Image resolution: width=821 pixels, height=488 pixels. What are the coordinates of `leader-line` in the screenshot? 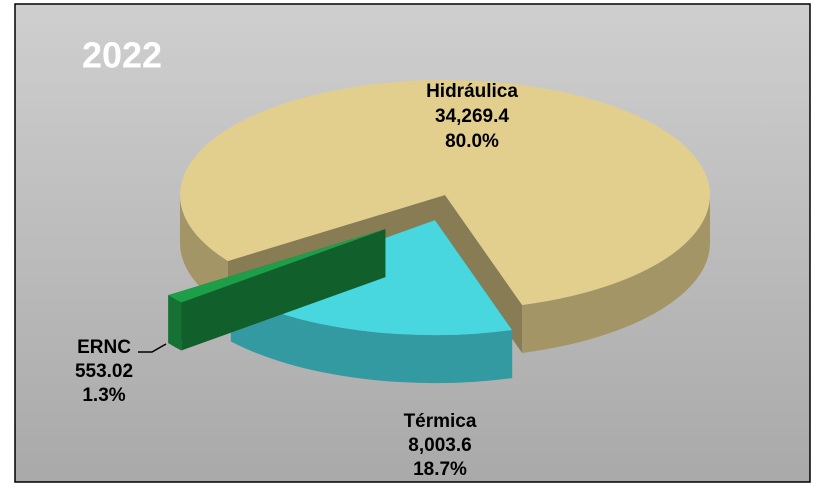 It's located at (152, 348).